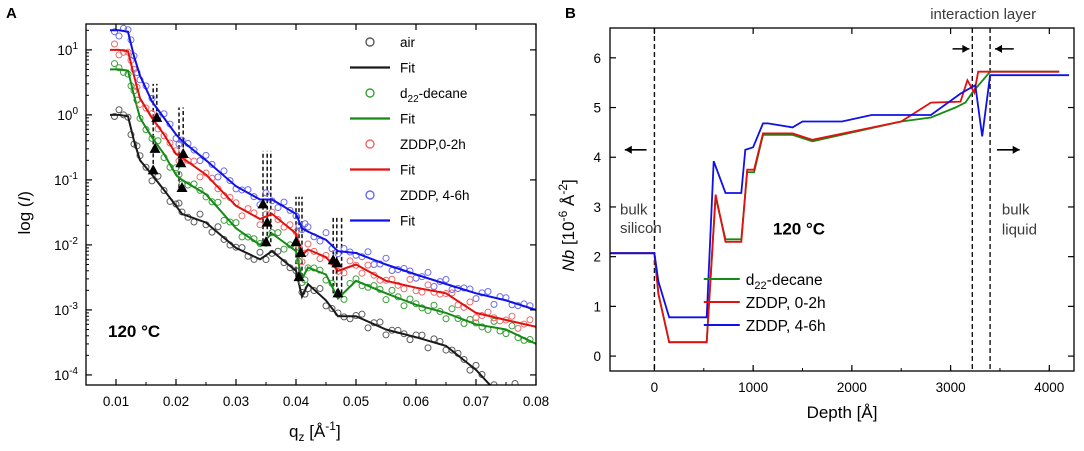  Describe the element at coordinates (338, 431) in the screenshot. I see `x-label-close: ]` at that location.